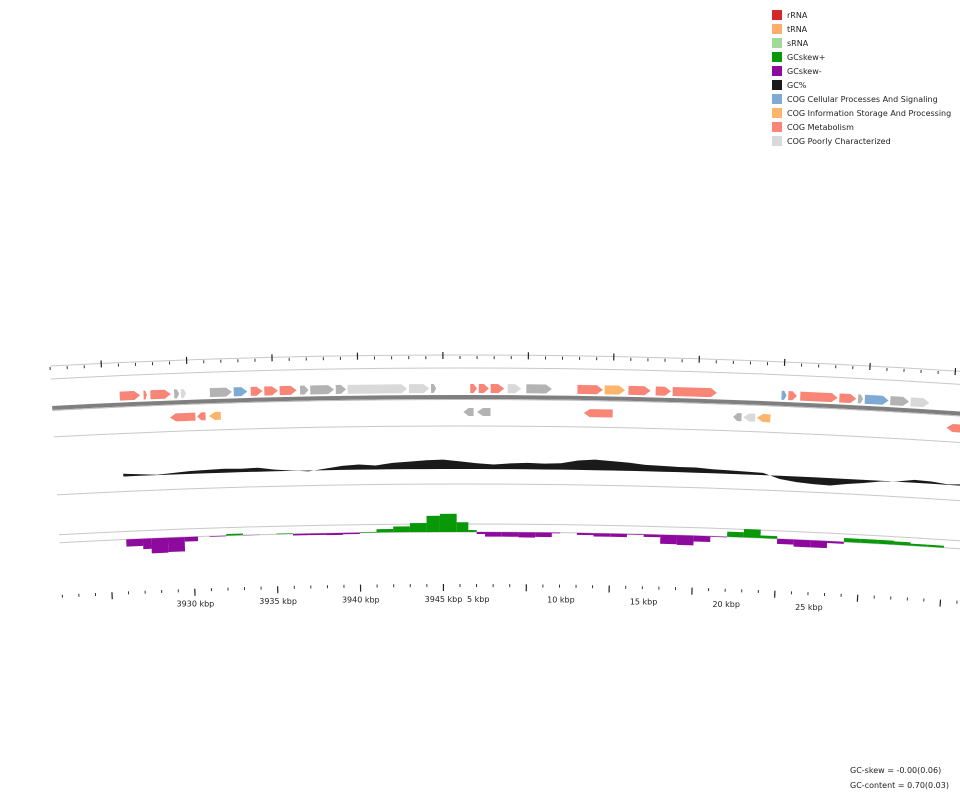  Describe the element at coordinates (861, 15) in the screenshot. I see `legend-item: rRNA` at that location.